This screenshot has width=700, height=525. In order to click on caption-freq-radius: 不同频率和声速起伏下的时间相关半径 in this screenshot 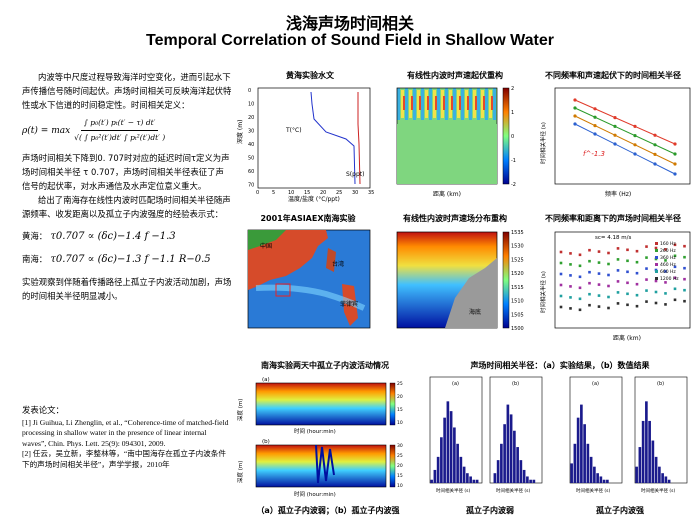, I will do `click(613, 75)`.